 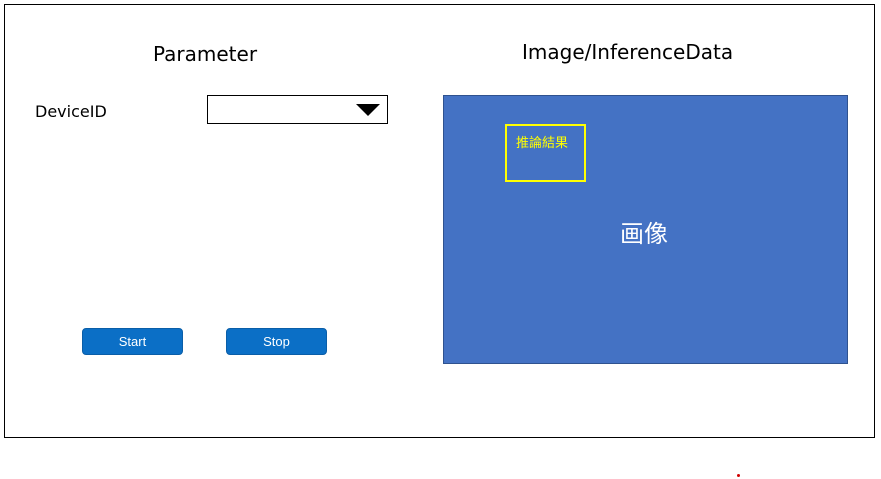 What do you see at coordinates (205, 54) in the screenshot?
I see `parameter-title: Parameter` at bounding box center [205, 54].